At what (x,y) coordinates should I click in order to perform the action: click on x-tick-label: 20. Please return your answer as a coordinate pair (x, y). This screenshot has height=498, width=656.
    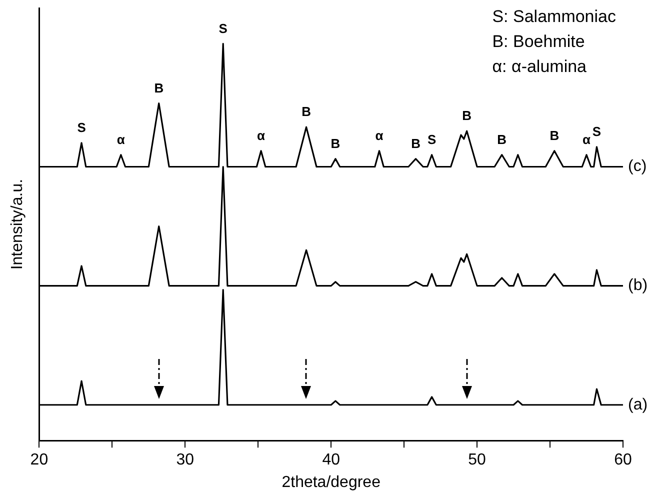
    Looking at the image, I should click on (39, 460).